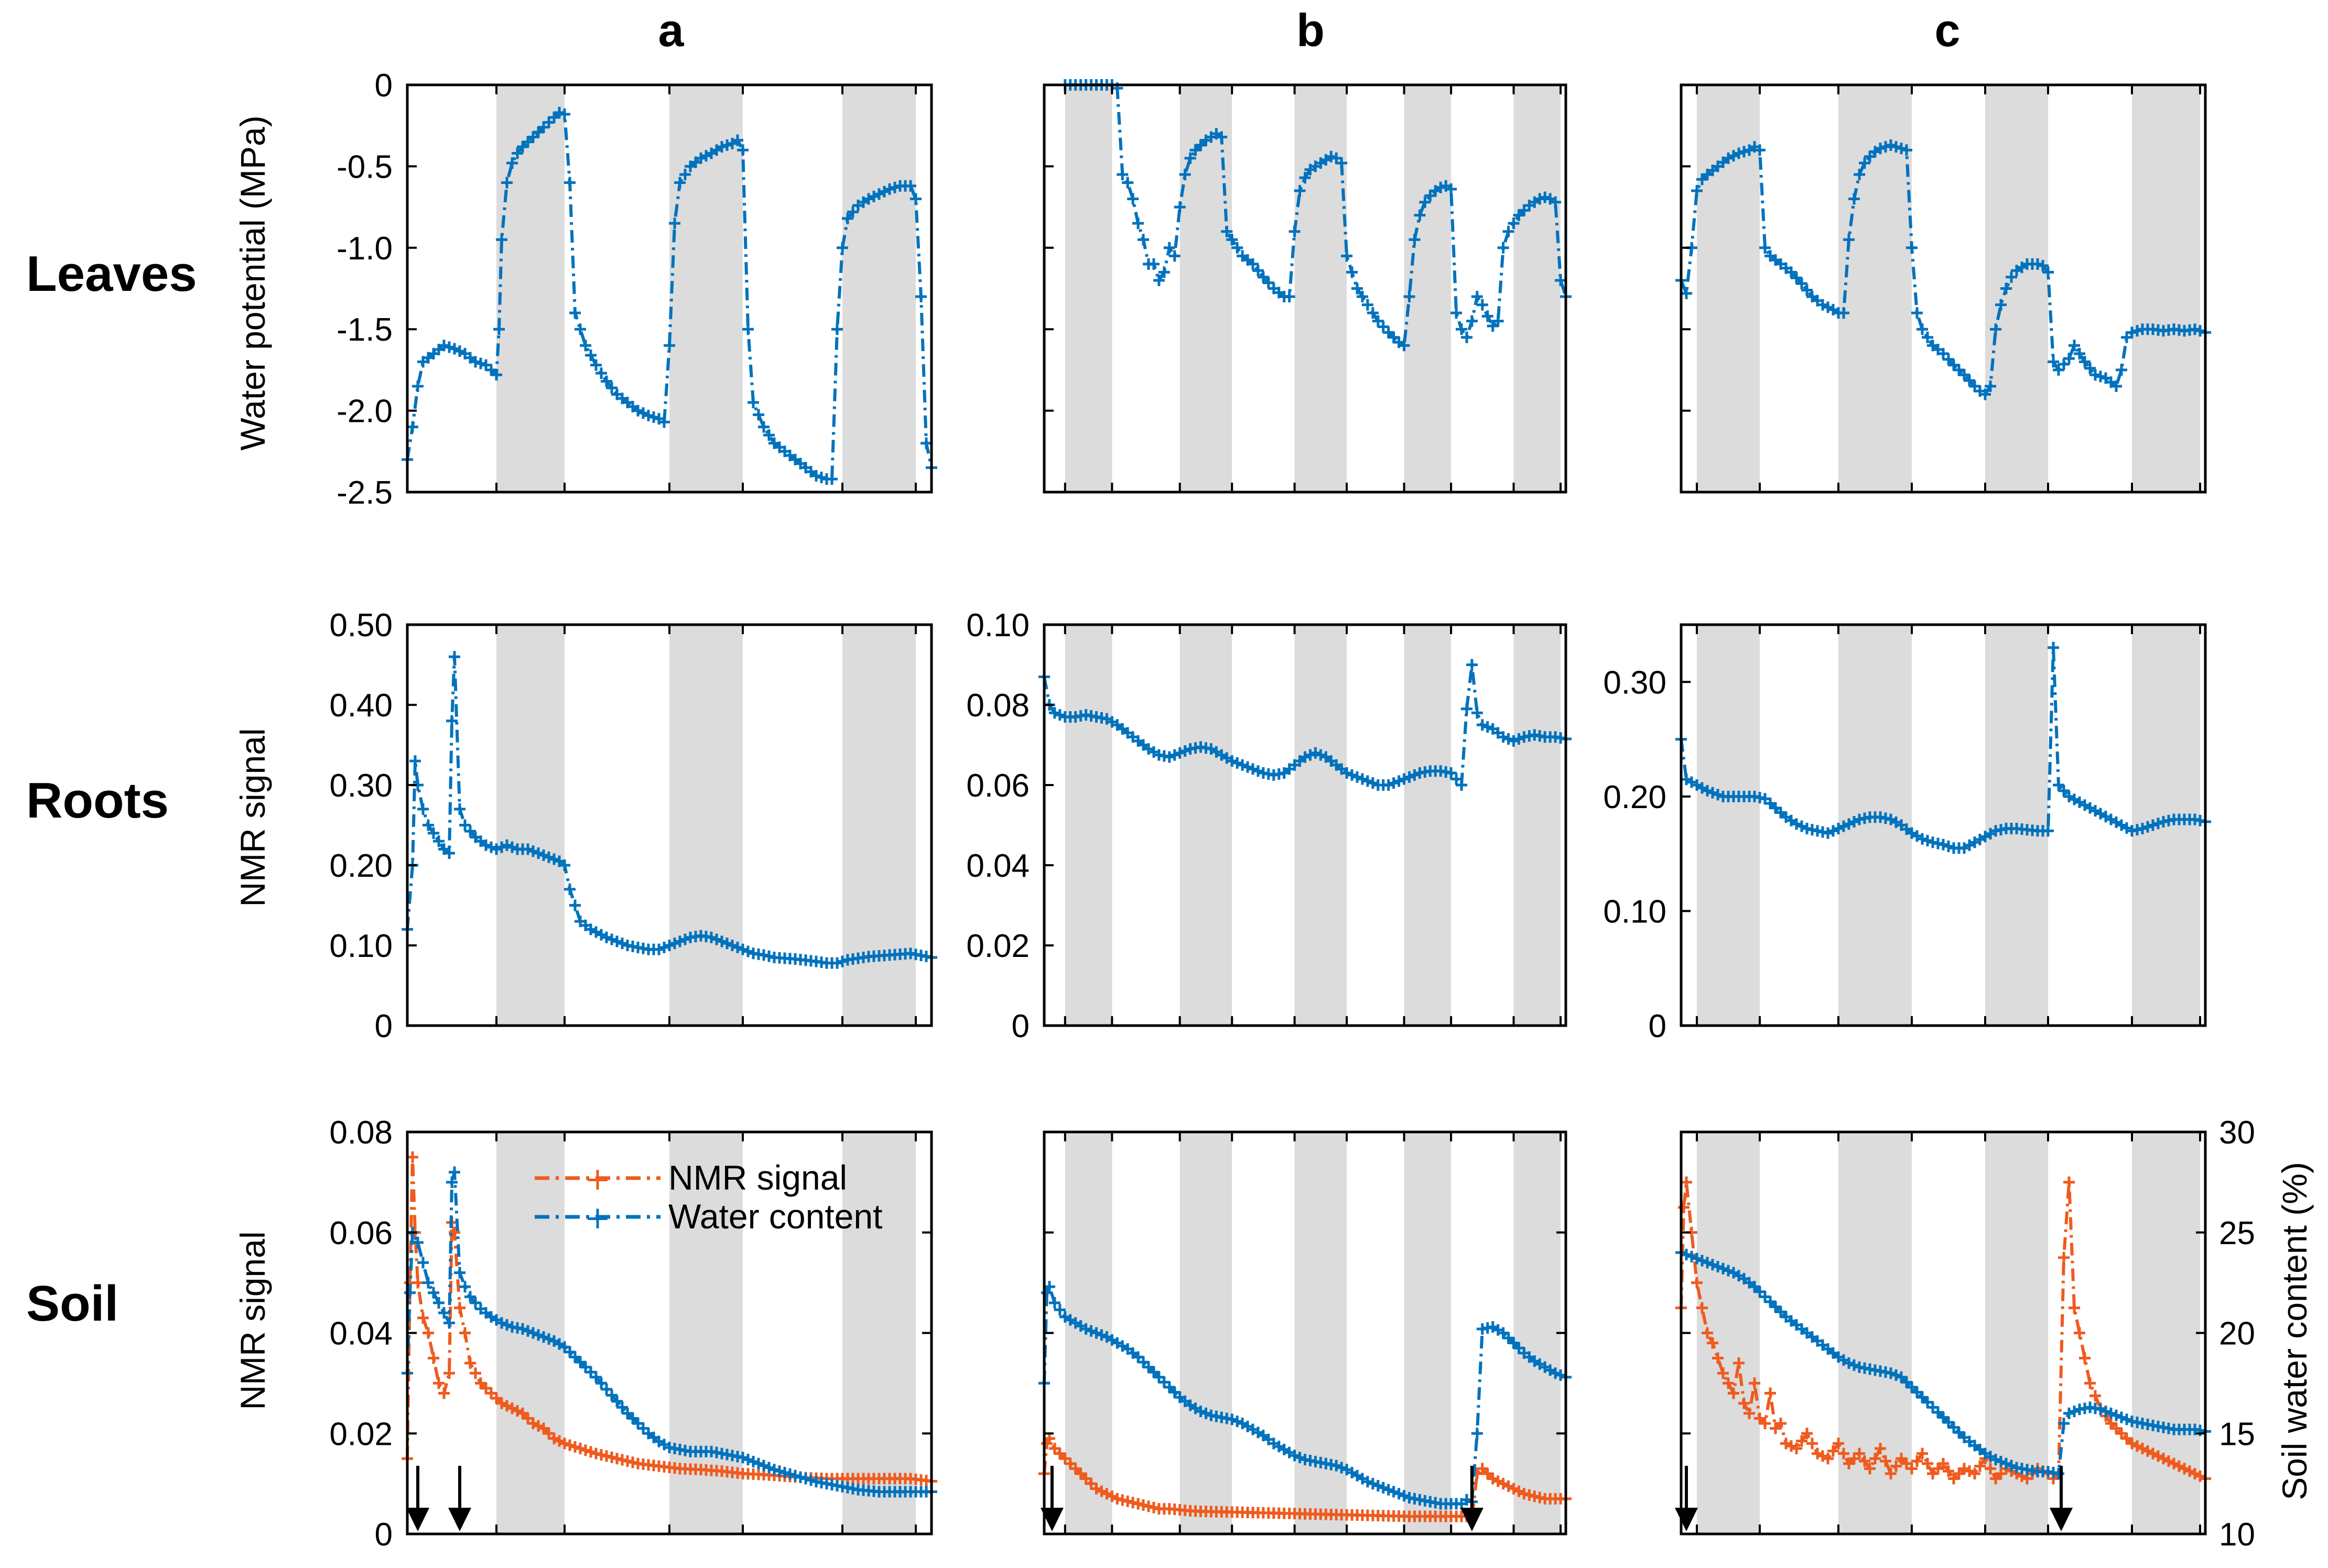 Image resolution: width=2328 pixels, height=1568 pixels. Describe the element at coordinates (1943, 288) in the screenshot. I see `leaves-c-frame` at that location.